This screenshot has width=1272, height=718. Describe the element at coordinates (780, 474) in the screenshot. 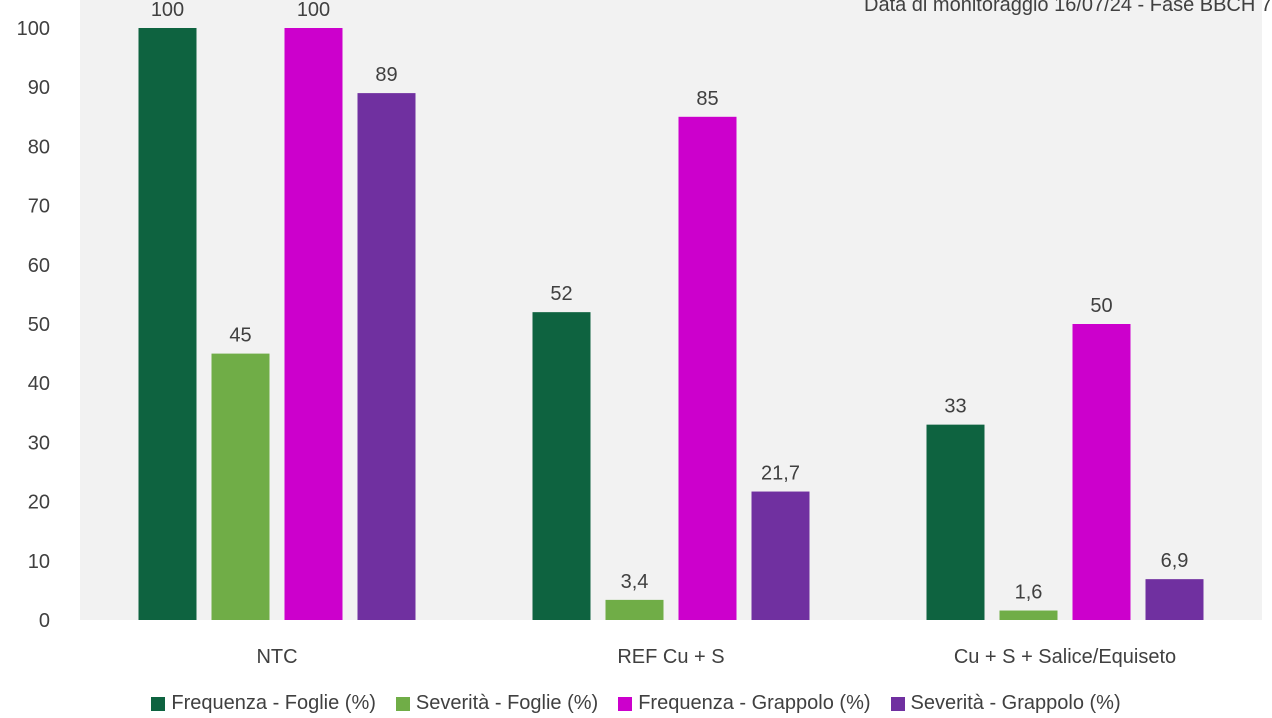

I see `bar-value-label: 21,7` at that location.